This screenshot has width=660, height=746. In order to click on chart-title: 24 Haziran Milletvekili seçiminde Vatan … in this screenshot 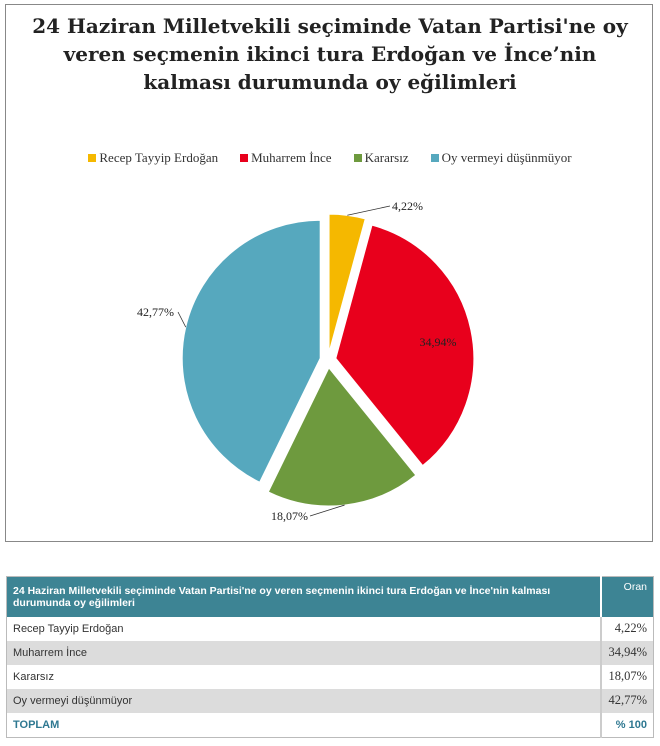, I will do `click(330, 54)`.